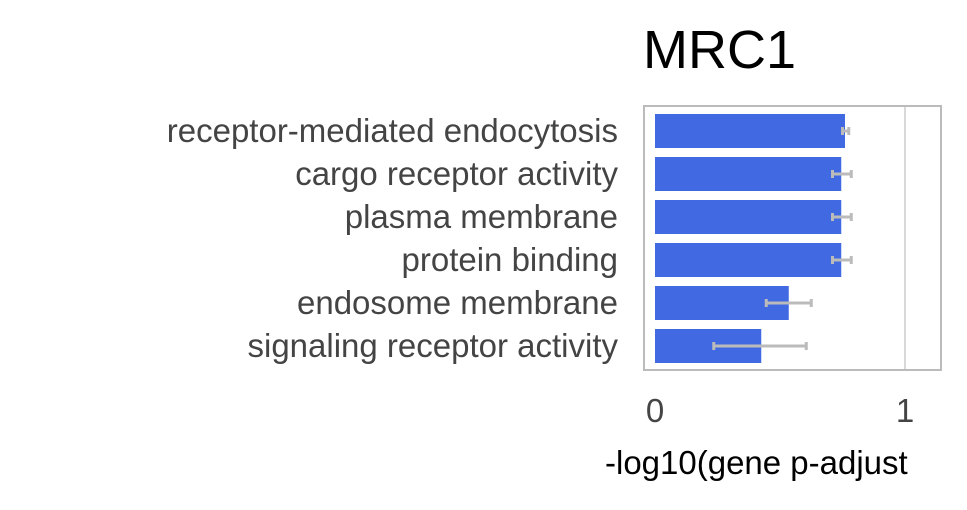 The width and height of the screenshot is (967, 510). What do you see at coordinates (457, 302) in the screenshot?
I see `category-label-5: endosome membrane` at bounding box center [457, 302].